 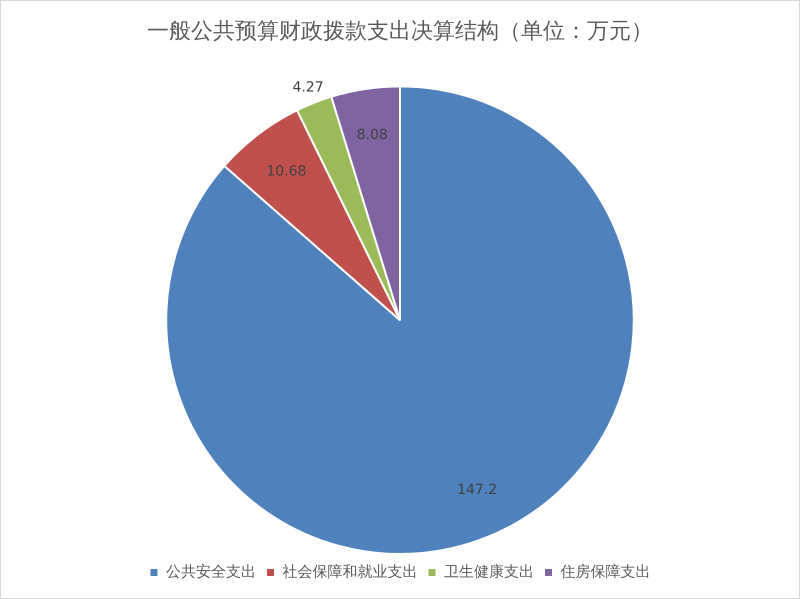 What do you see at coordinates (605, 571) in the screenshot?
I see `legend-label: 住房保障支出` at bounding box center [605, 571].